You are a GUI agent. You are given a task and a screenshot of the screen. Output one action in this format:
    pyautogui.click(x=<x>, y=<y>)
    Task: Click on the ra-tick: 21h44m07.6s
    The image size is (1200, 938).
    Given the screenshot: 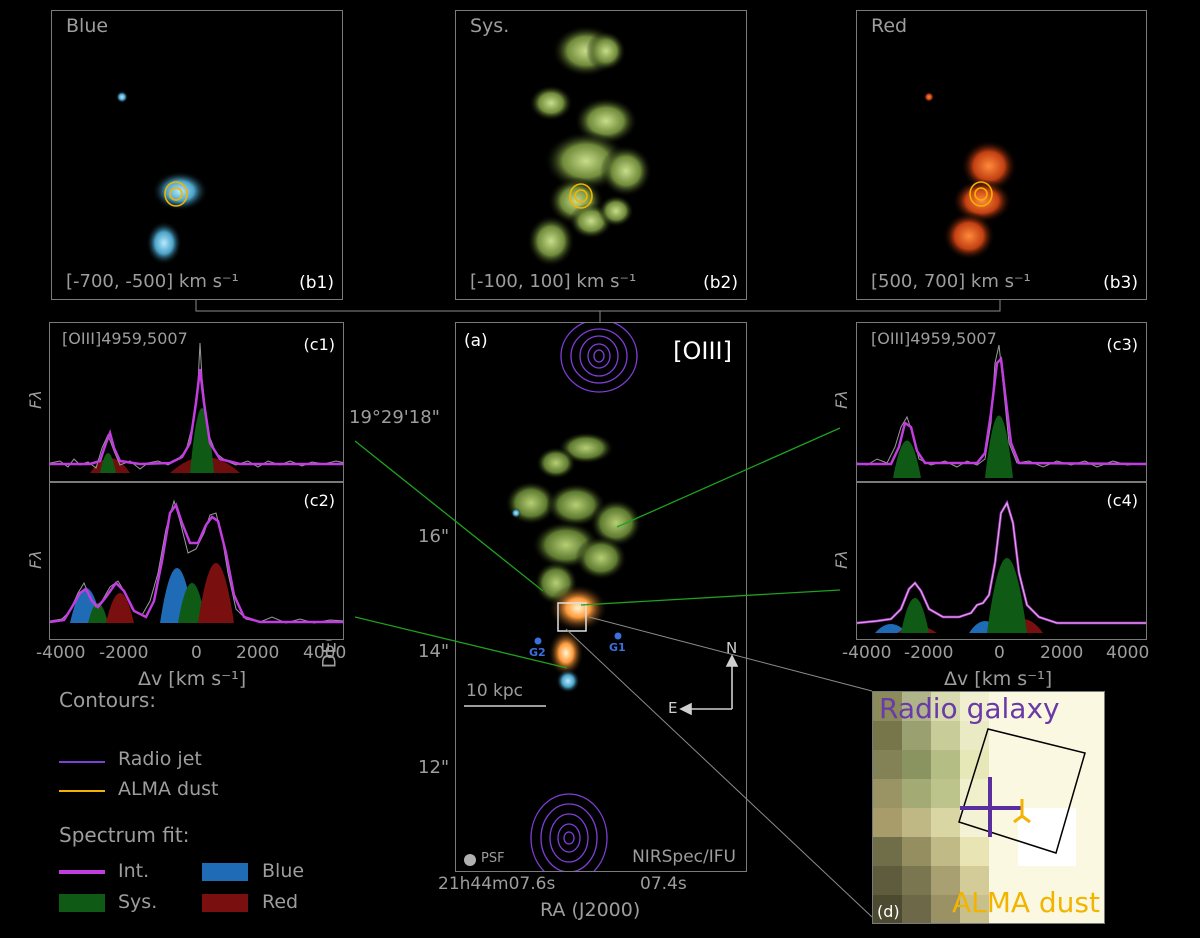 What is the action you would take?
    pyautogui.click(x=497, y=884)
    